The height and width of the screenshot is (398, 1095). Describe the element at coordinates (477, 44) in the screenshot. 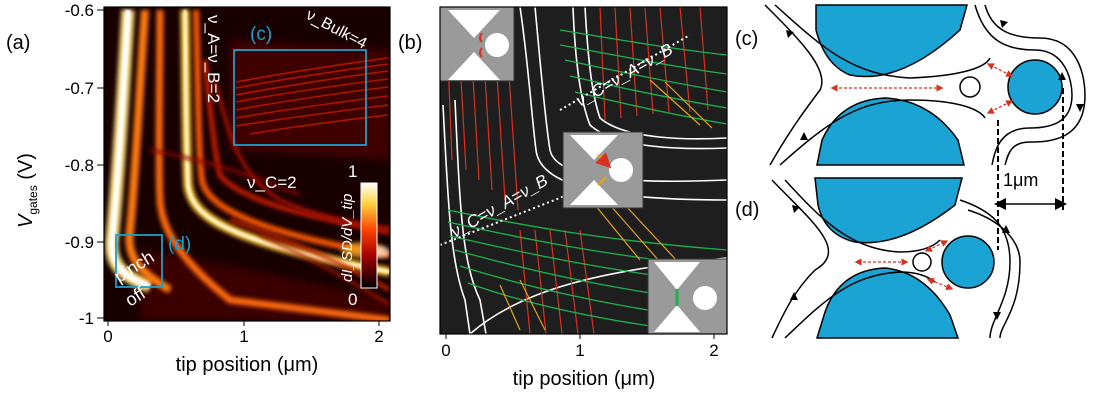

I see `inset-top-left` at that location.